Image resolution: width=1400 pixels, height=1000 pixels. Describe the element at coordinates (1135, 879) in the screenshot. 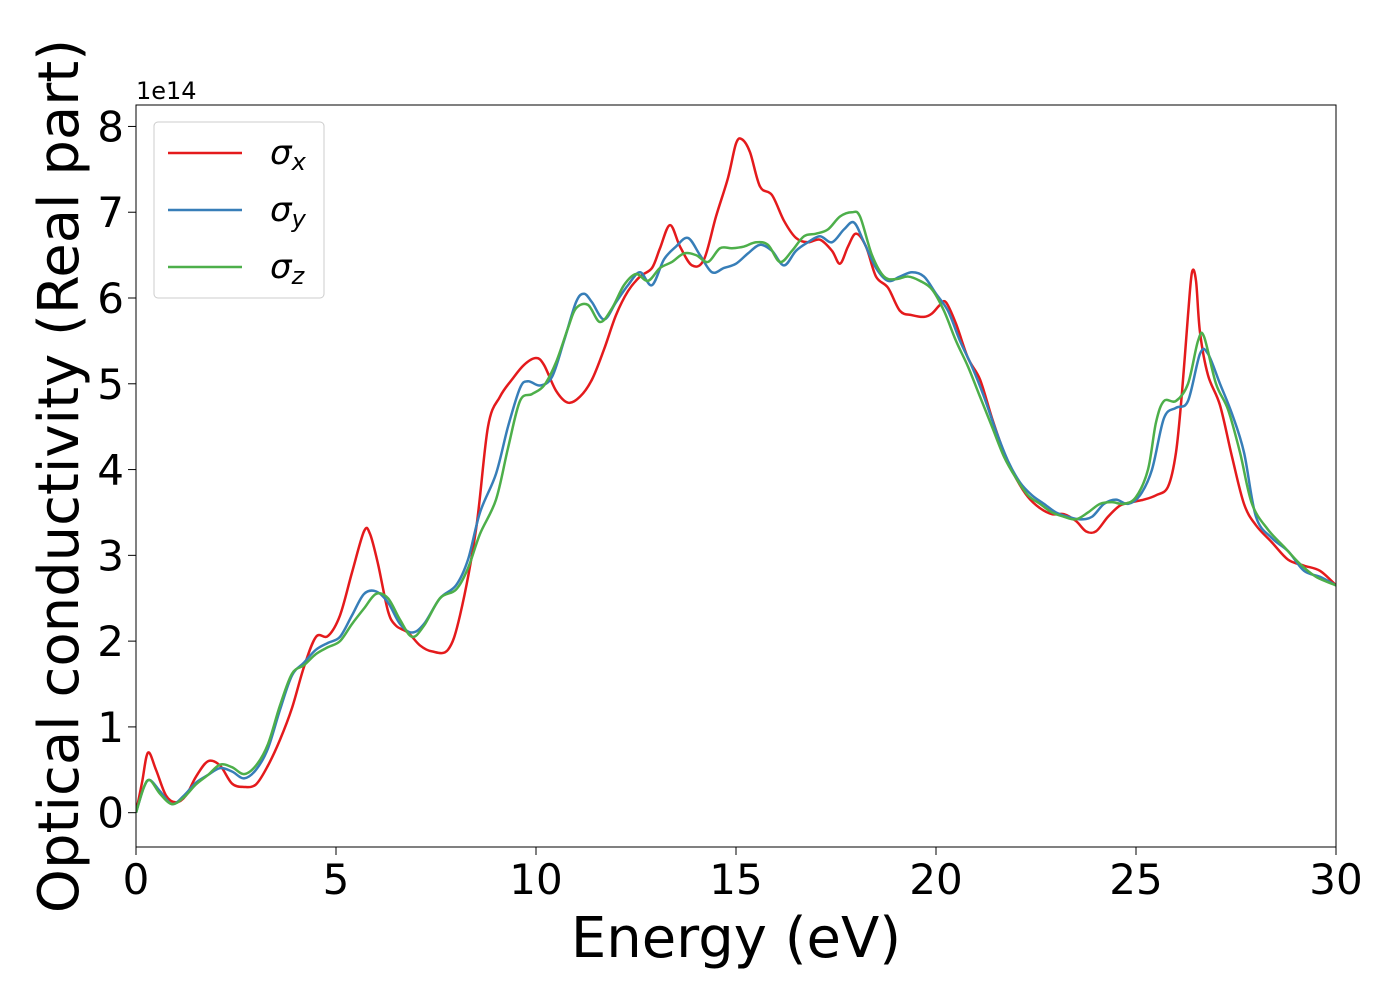

I see `x-tick-label: 25` at that location.